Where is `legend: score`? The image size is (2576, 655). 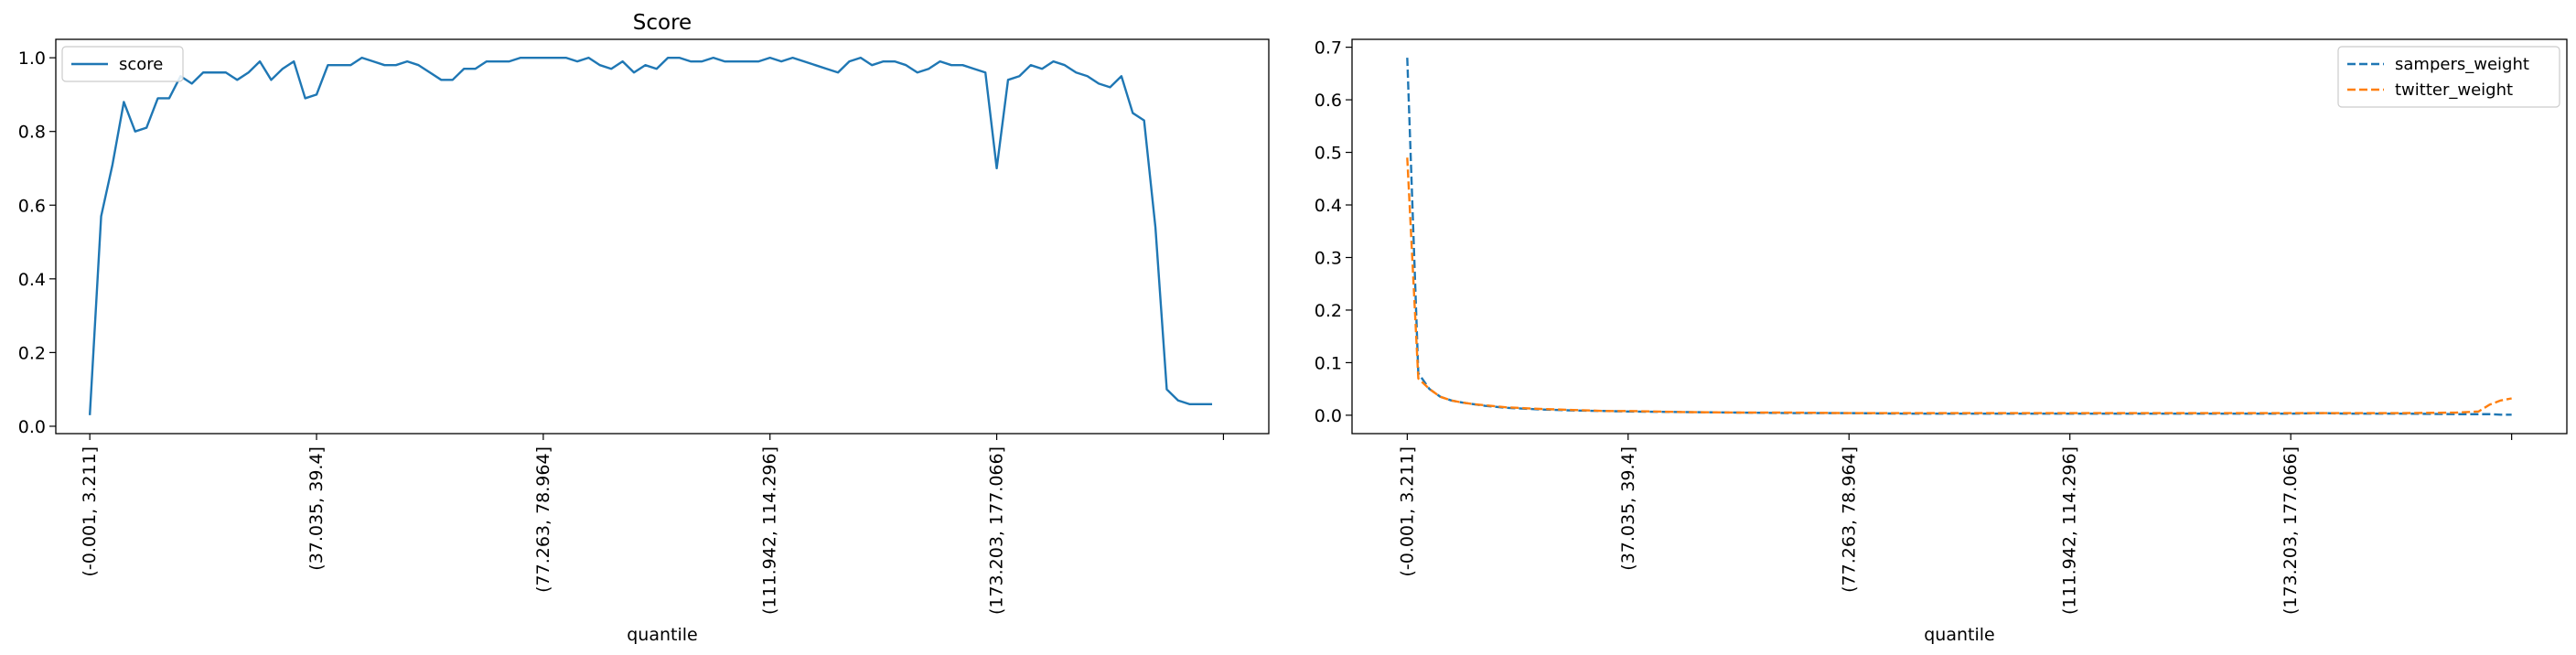 legend: score is located at coordinates (123, 64).